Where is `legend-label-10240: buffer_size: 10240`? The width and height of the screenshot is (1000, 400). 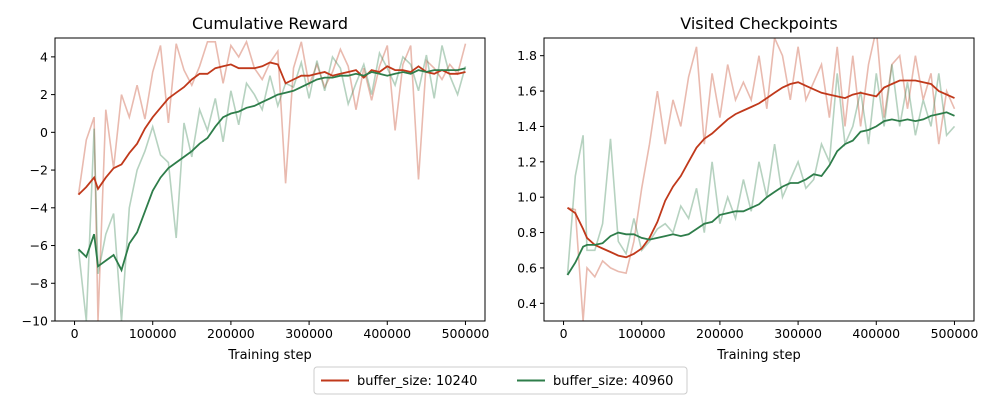 legend-label-10240: buffer_size: 10240 is located at coordinates (417, 381).